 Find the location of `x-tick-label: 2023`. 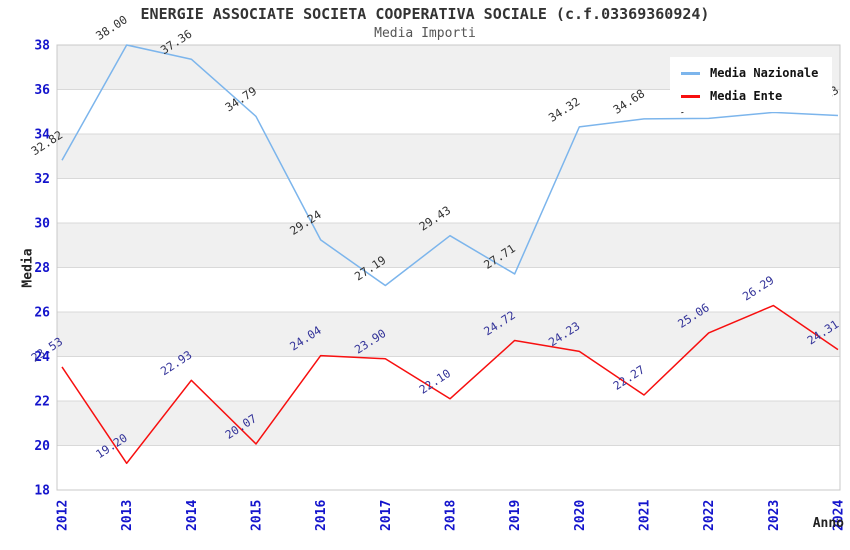

x-tick-label: 2023 is located at coordinates (774, 515).